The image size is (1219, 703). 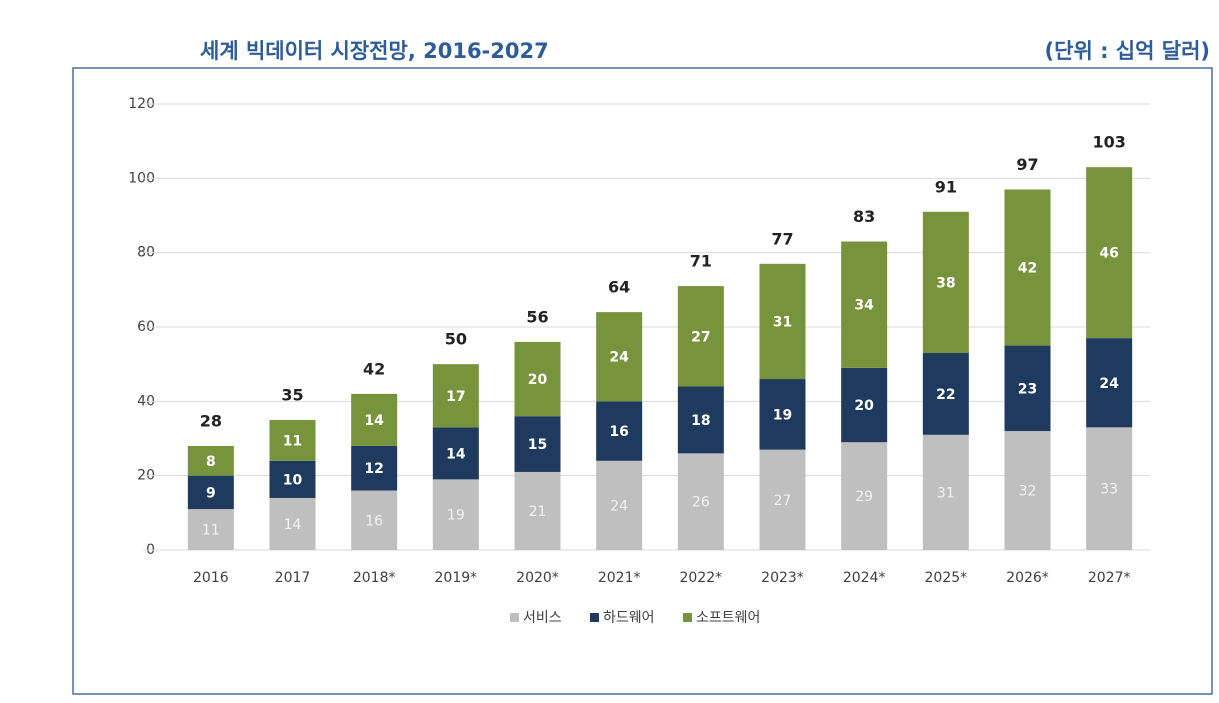 I want to click on segment-label: 23, so click(x=1027, y=389).